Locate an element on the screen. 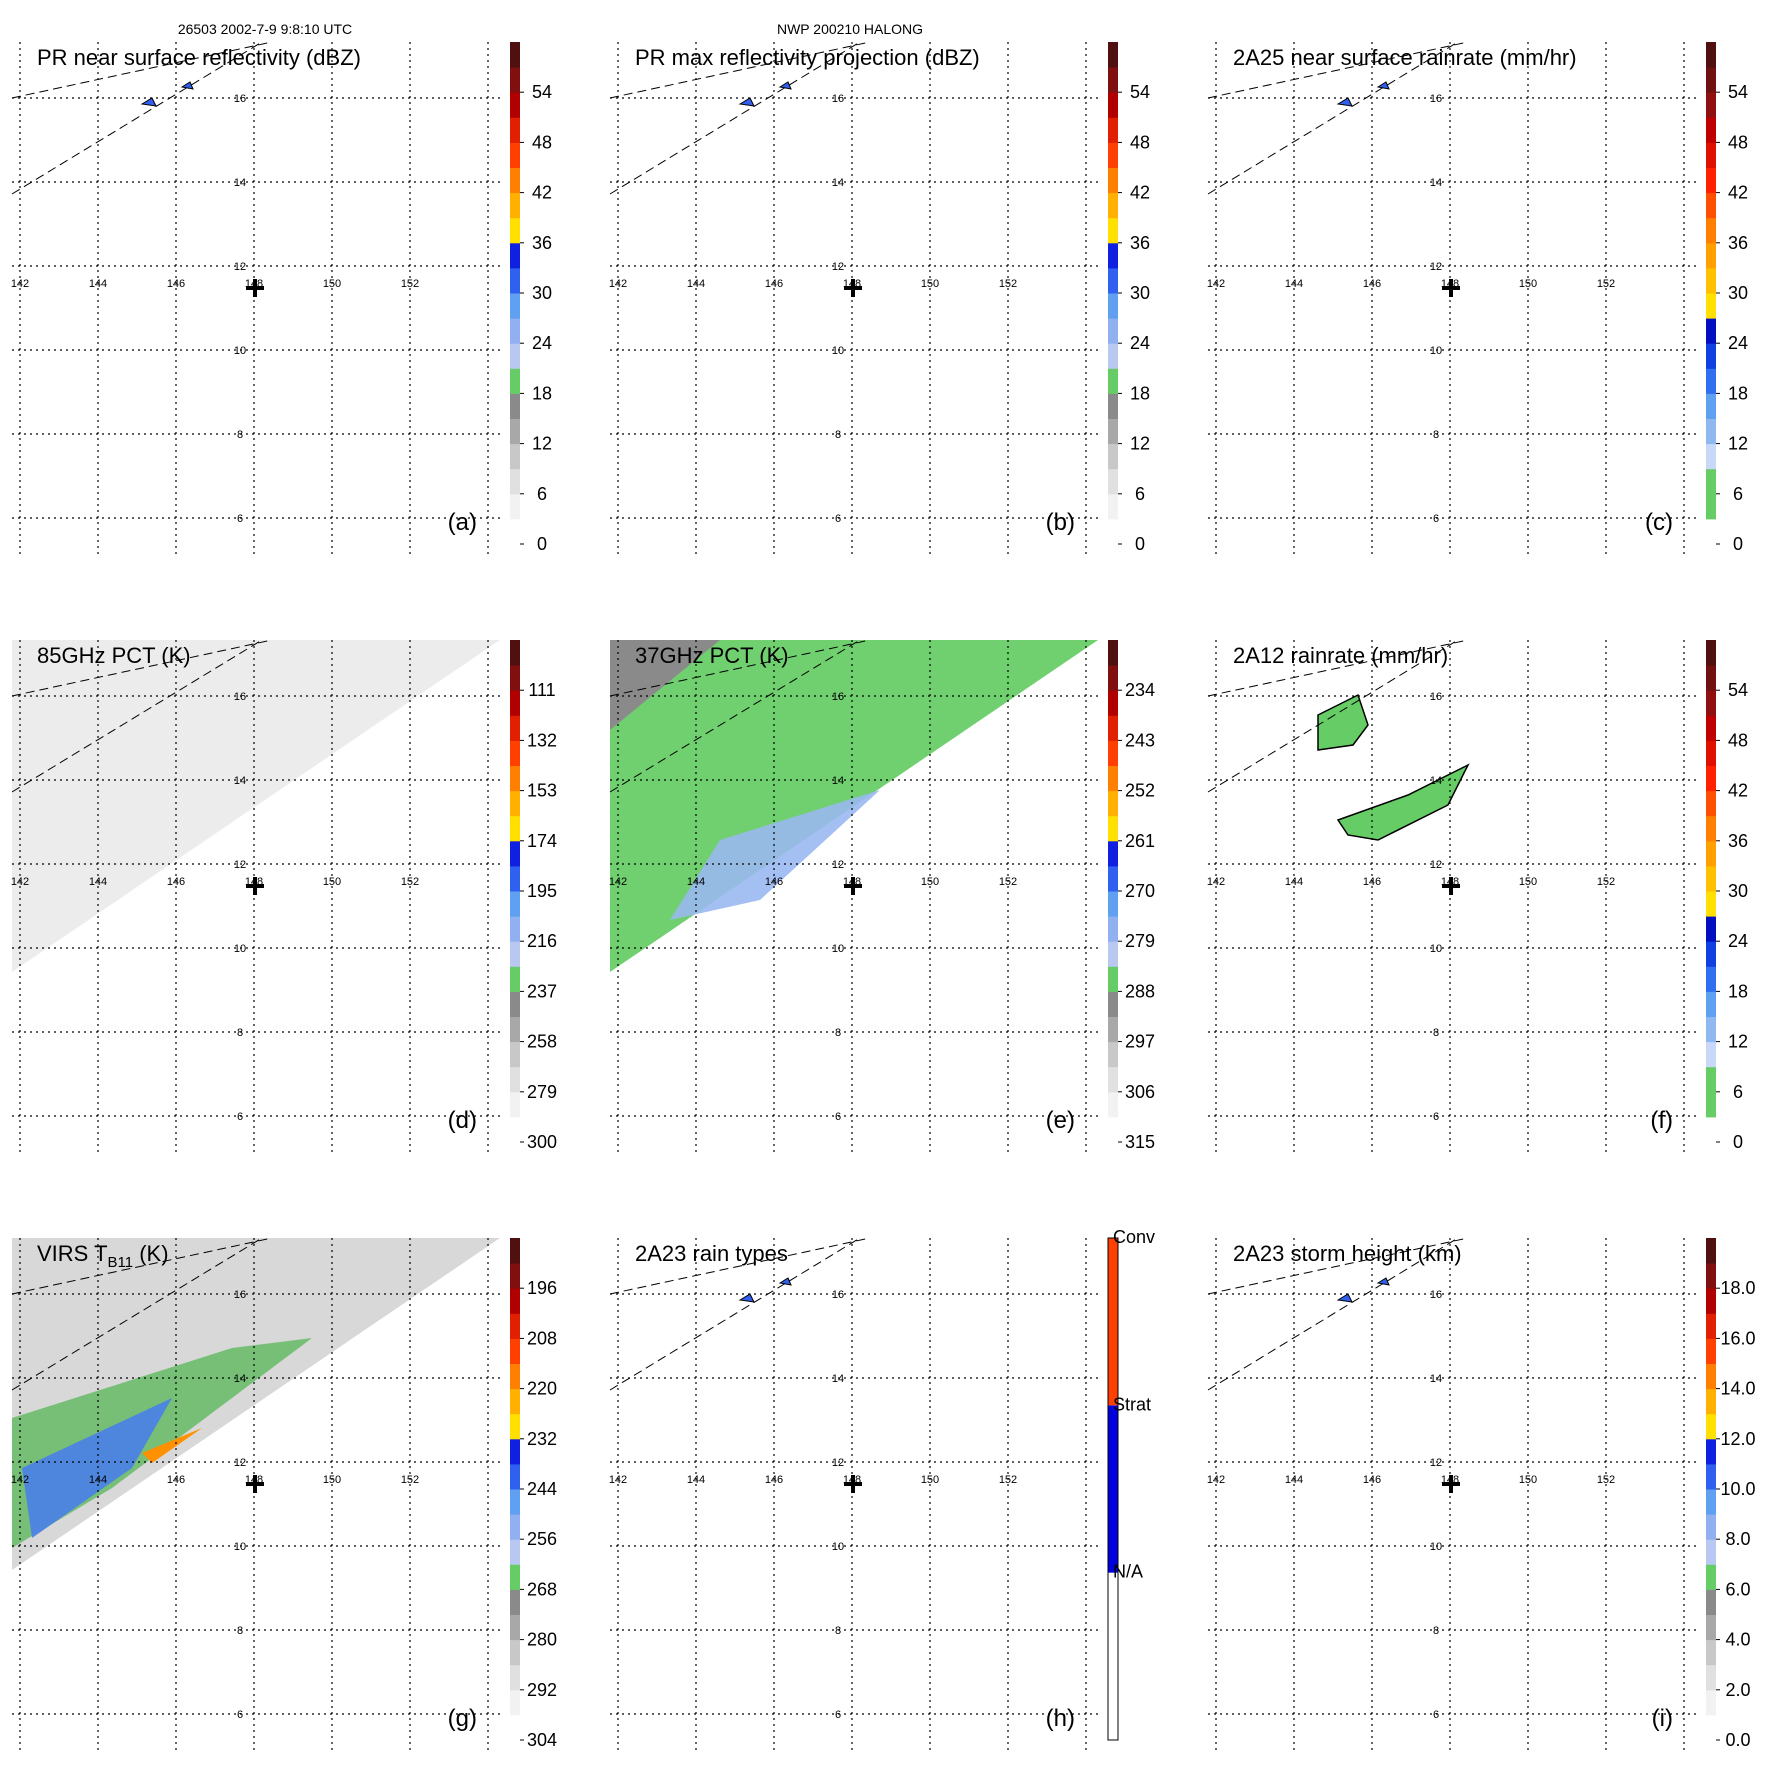  swath-area is located at coordinates (256, 1404).